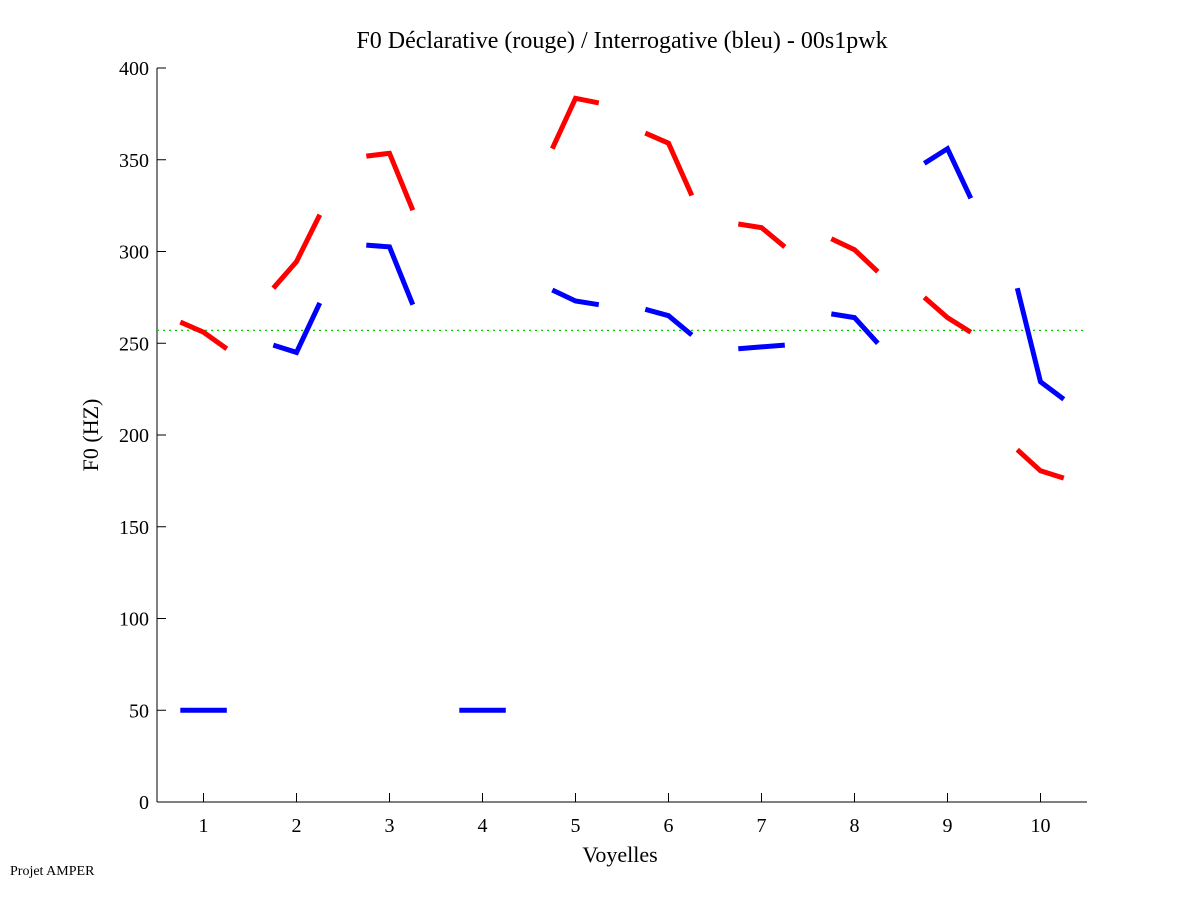  I want to click on x-tick-label: 9, so click(948, 826).